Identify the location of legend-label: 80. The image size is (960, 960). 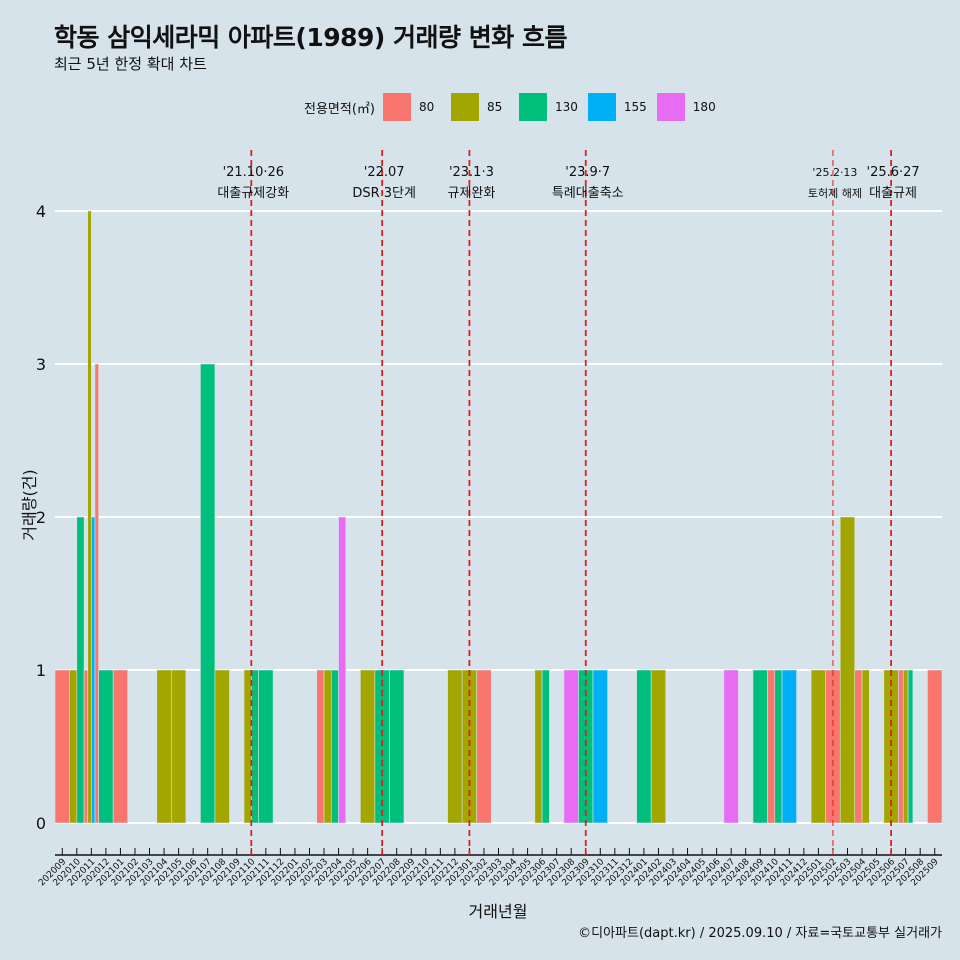
(426, 107).